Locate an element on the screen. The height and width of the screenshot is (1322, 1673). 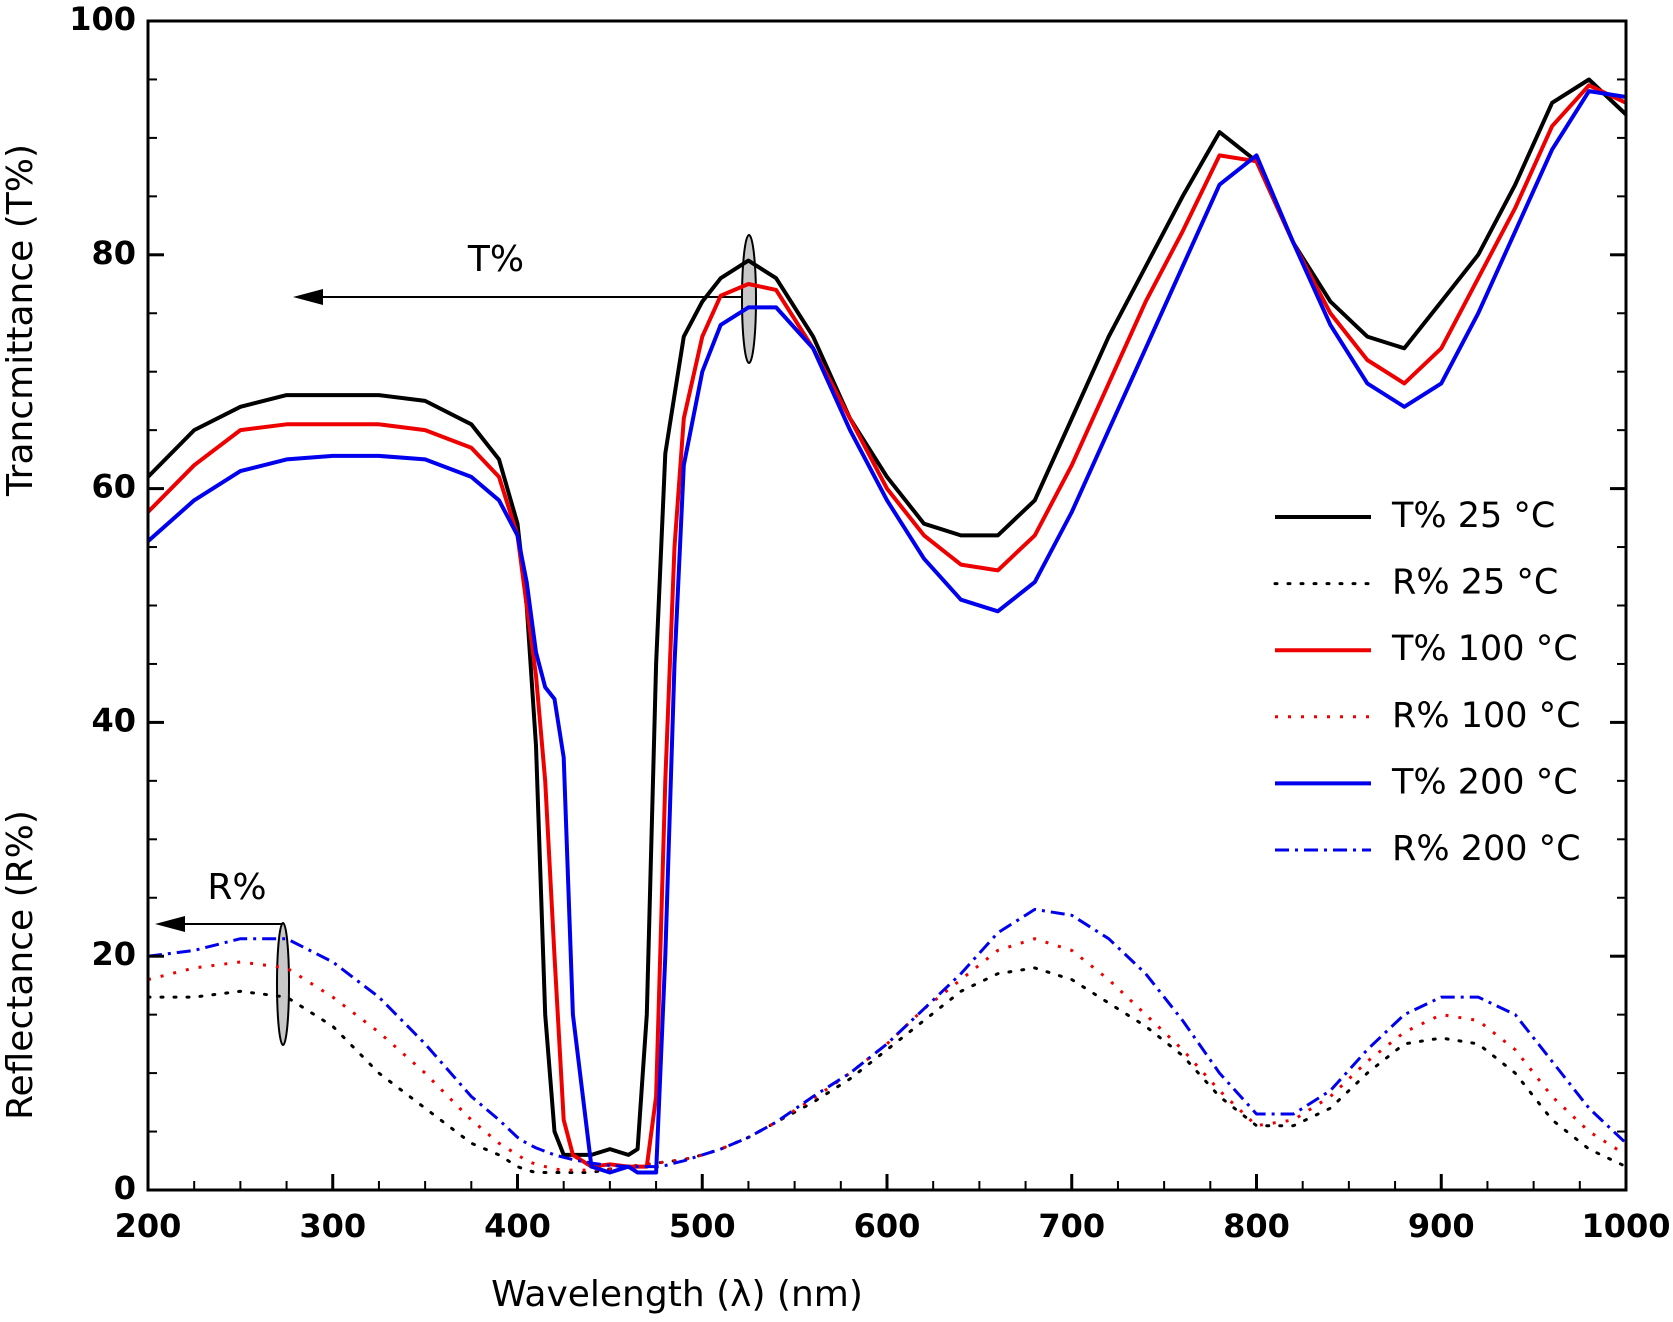
y-axis-label: Reflectance (R%) is located at coordinates (20, 965).